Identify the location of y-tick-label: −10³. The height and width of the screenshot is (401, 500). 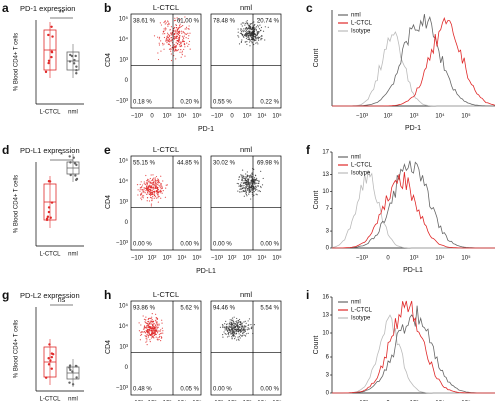
(122, 244).